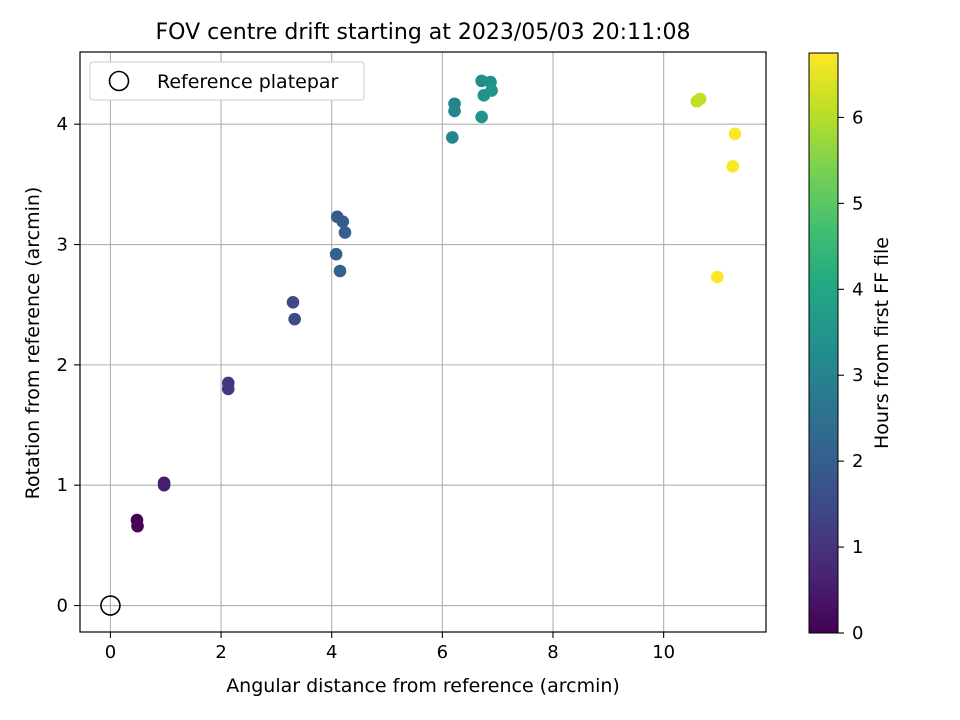 Image resolution: width=960 pixels, height=720 pixels. Describe the element at coordinates (882, 343) in the screenshot. I see `colorbar-label: Hours from first FF file` at that location.